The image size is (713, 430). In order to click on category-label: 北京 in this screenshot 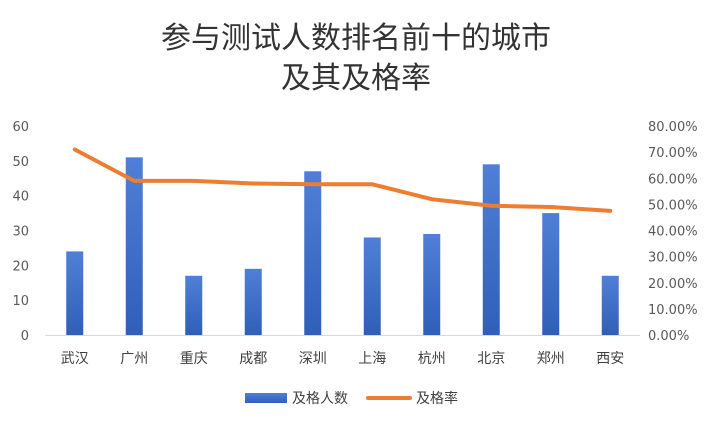, I will do `click(491, 359)`.